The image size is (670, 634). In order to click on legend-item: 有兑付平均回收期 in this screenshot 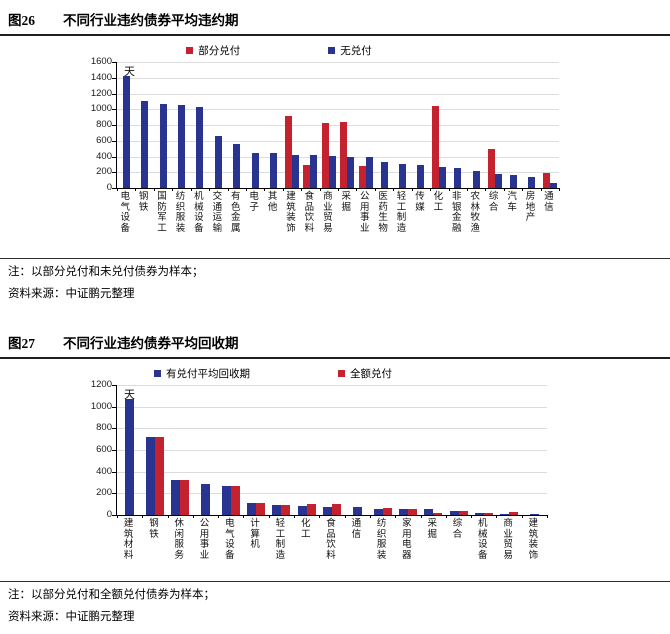, I will do `click(202, 373)`.